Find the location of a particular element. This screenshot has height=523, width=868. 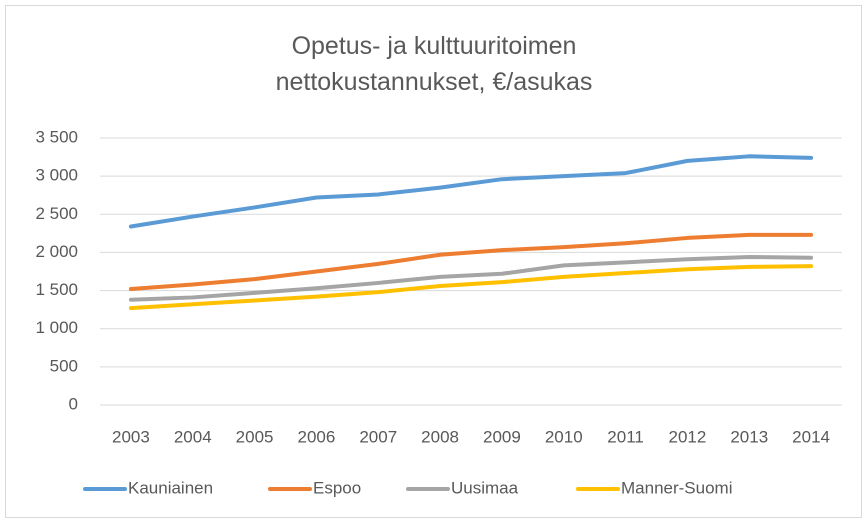

y-tick-label: 0 is located at coordinates (73, 403).